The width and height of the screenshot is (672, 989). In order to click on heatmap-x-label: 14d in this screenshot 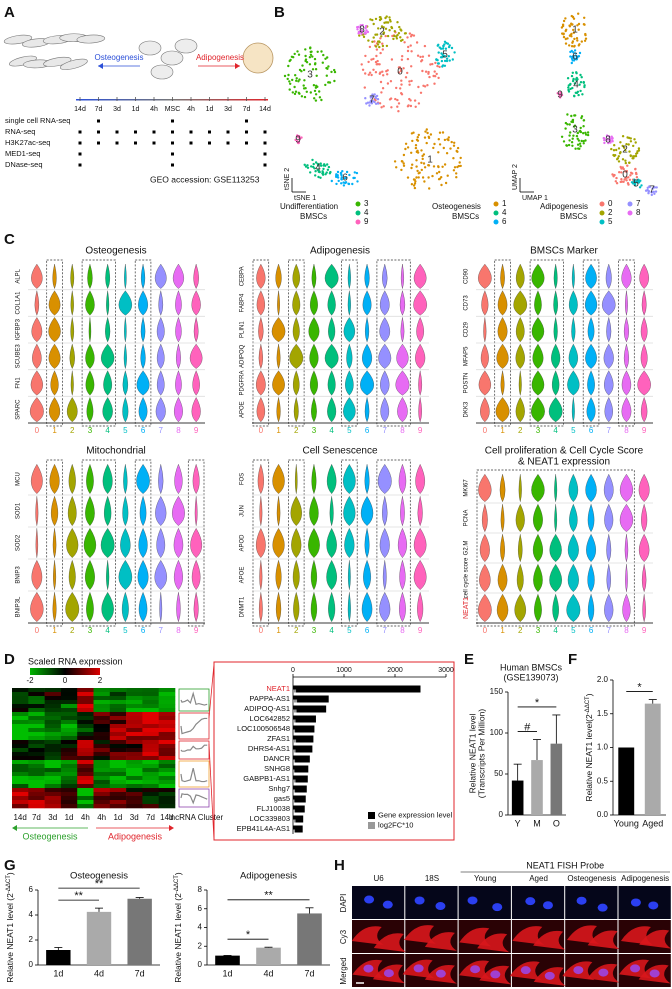, I will do `click(19, 817)`.